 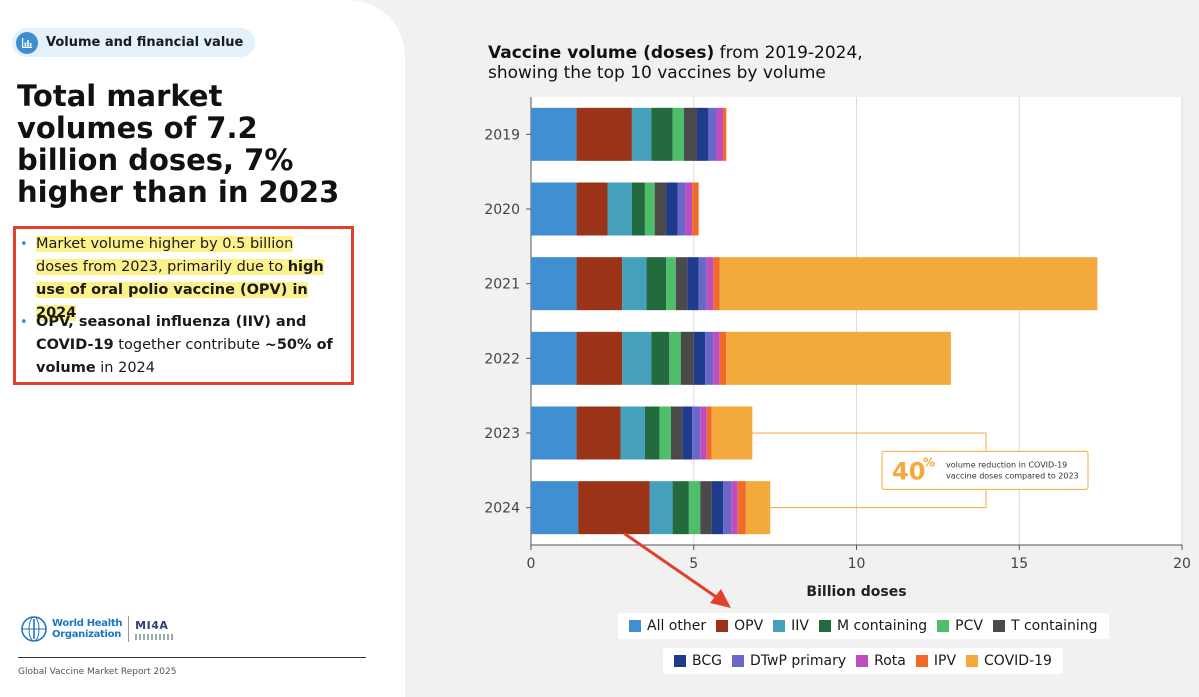 What do you see at coordinates (890, 661) in the screenshot?
I see `legend-label: Rota` at bounding box center [890, 661].